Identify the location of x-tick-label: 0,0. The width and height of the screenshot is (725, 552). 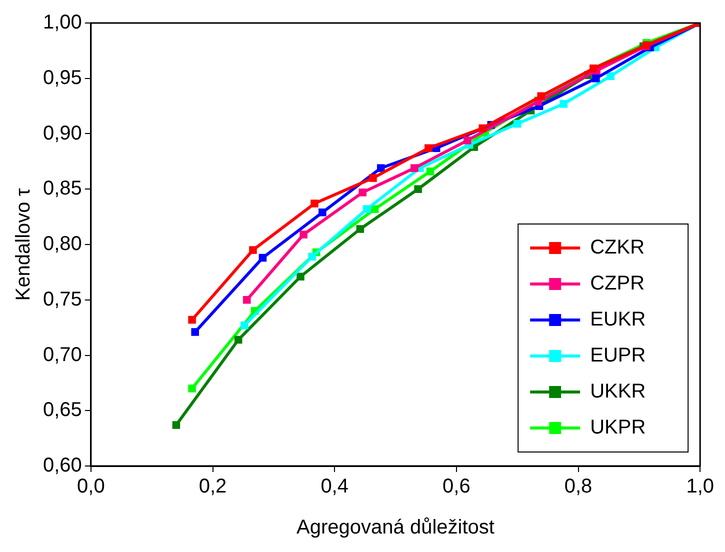
(91, 487).